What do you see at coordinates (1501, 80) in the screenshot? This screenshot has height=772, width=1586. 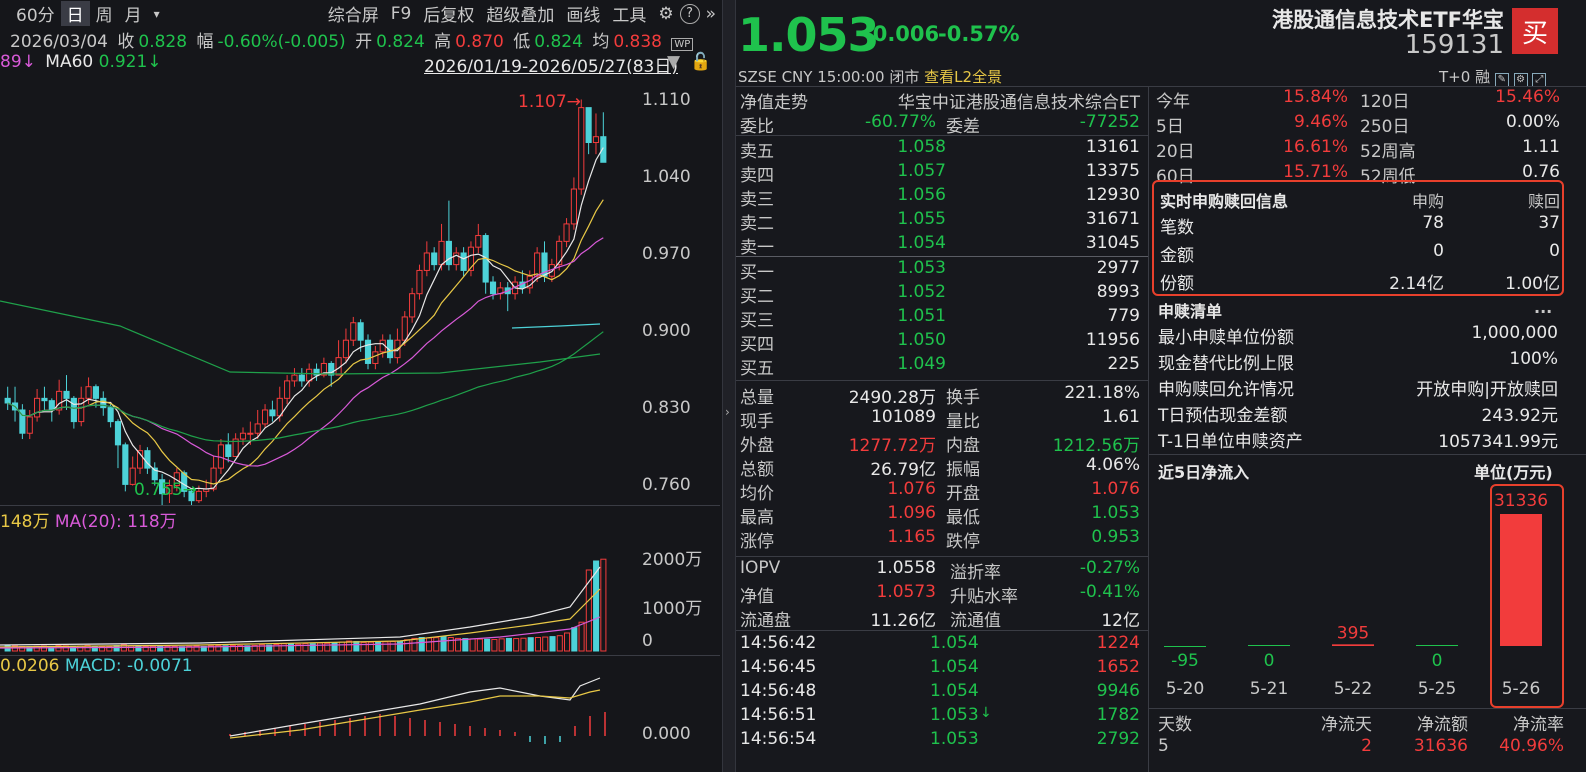 I see `edit-icon: ✎` at bounding box center [1501, 80].